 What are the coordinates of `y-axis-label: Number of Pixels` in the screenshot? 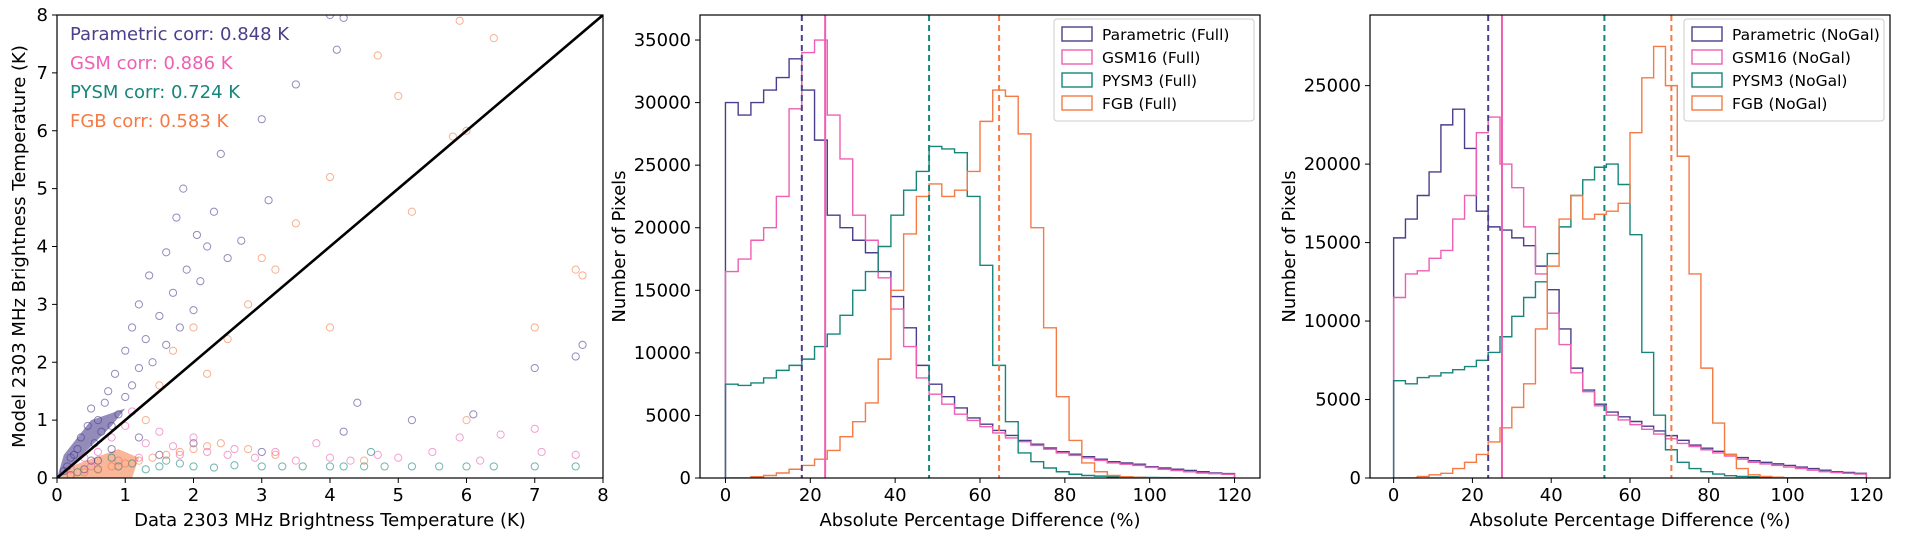 It's located at (619, 246).